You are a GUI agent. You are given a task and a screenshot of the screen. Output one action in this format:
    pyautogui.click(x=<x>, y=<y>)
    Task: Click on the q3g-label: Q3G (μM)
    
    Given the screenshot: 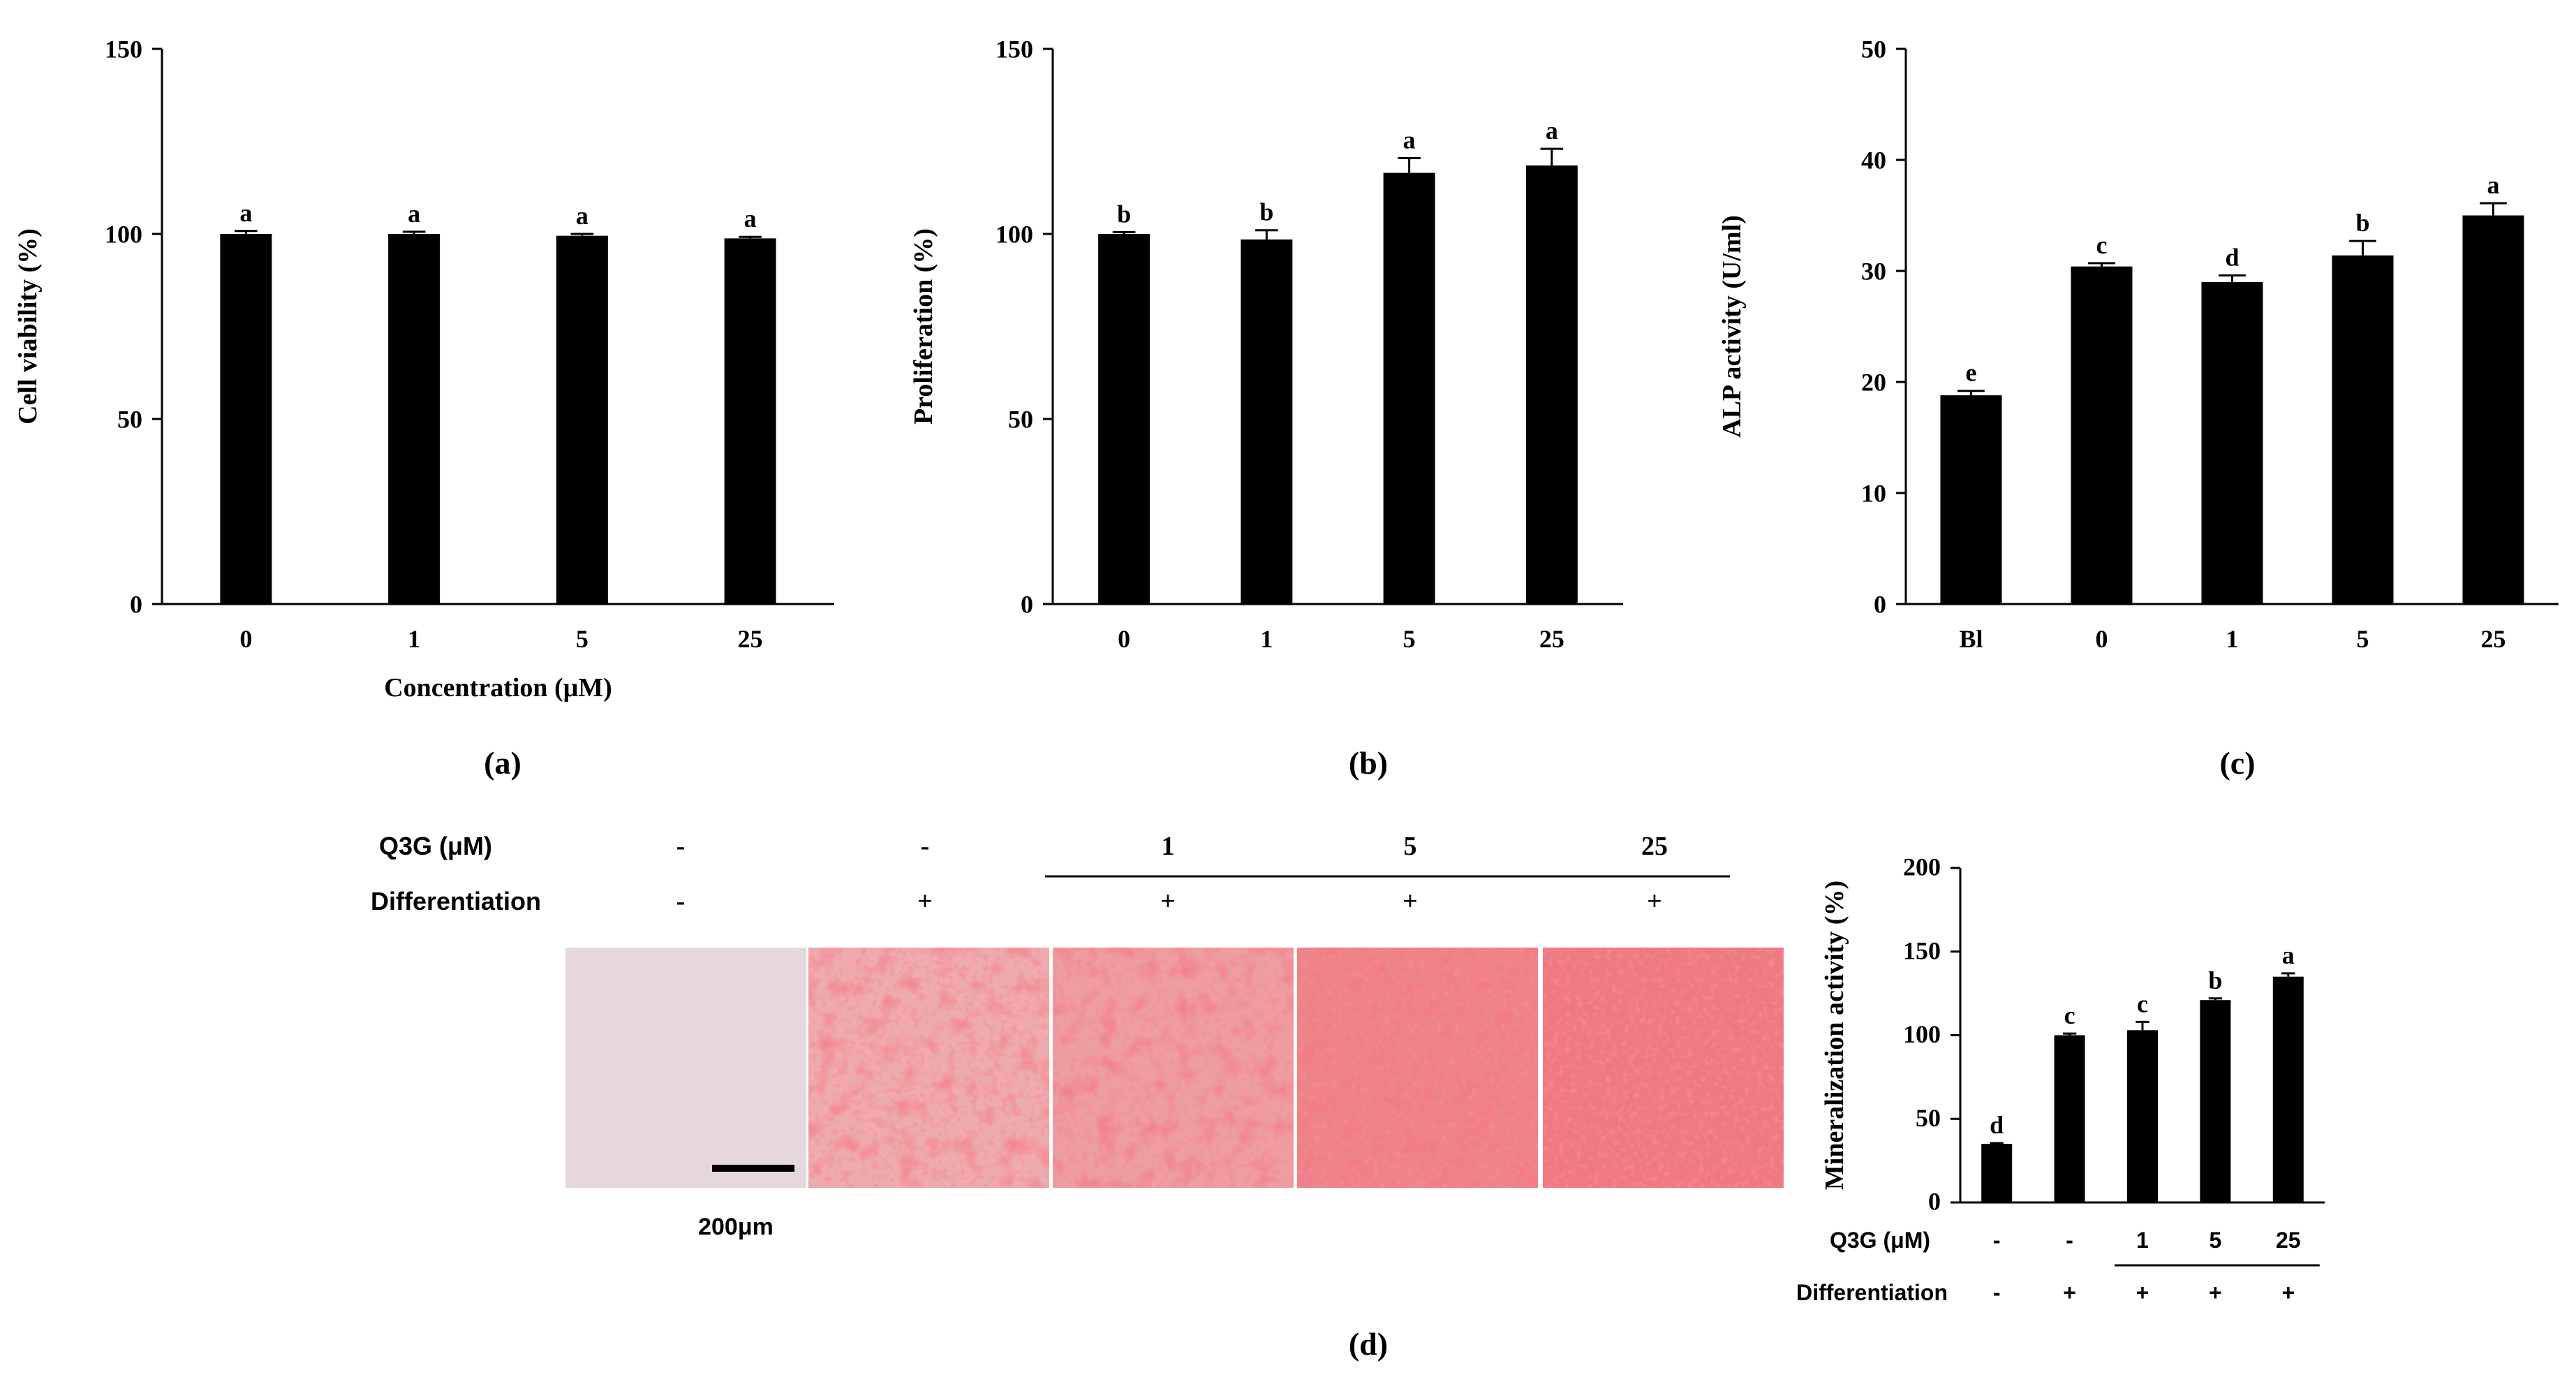 What is the action you would take?
    pyautogui.click(x=1880, y=1240)
    